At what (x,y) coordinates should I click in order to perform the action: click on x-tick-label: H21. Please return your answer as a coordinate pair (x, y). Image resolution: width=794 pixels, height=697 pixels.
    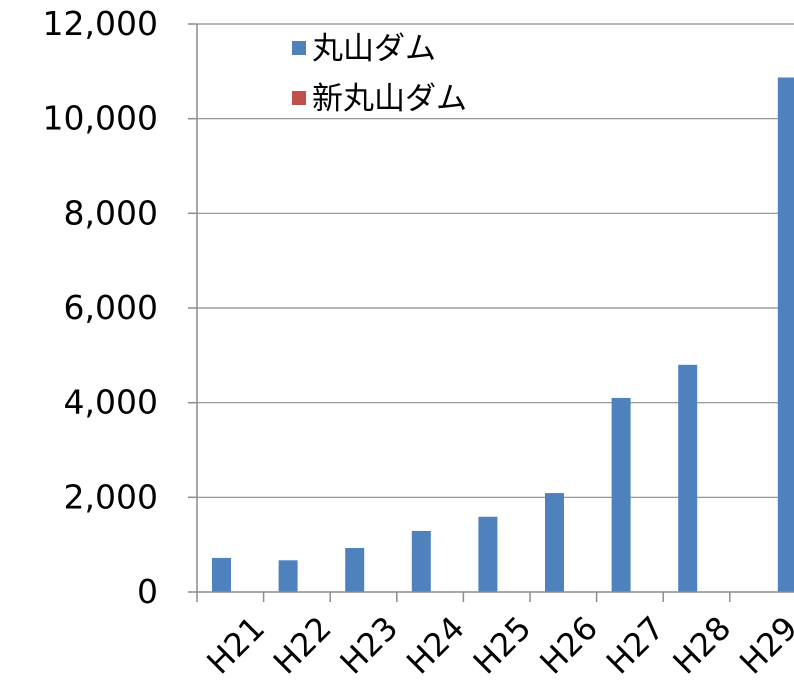
    Looking at the image, I should click on (235, 645).